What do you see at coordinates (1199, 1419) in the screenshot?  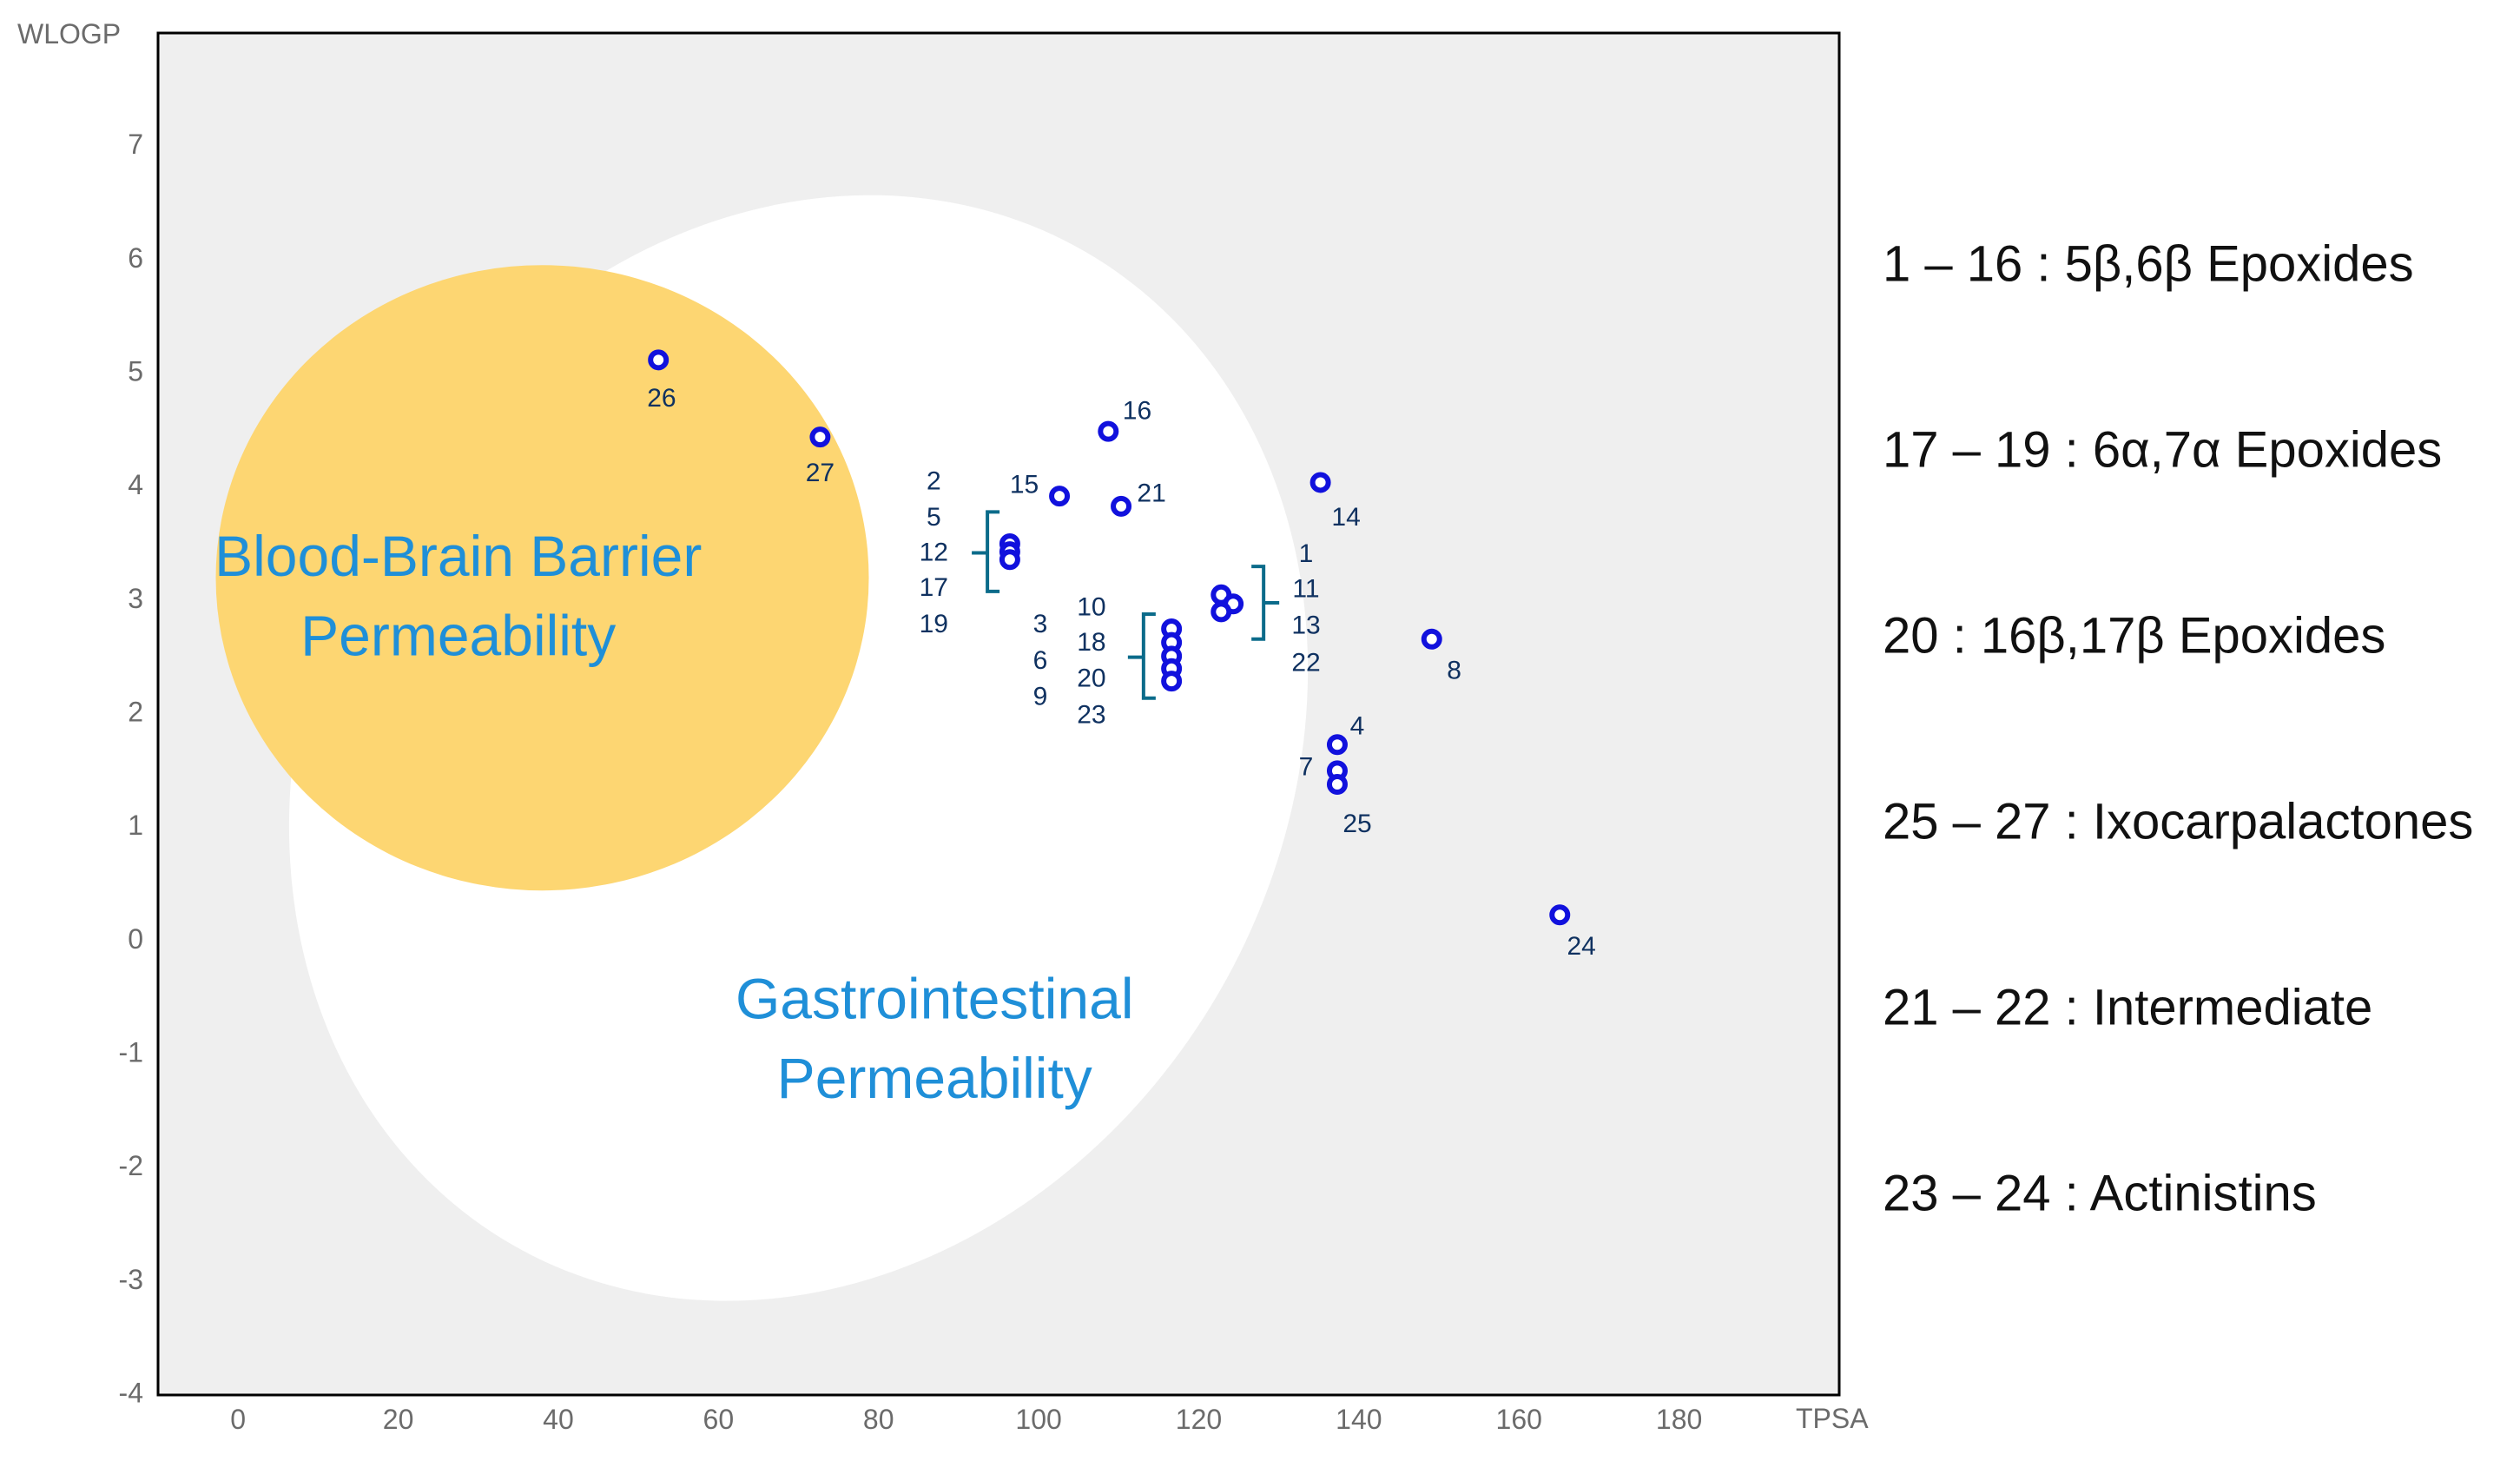 I see `x-tick-label: 120` at bounding box center [1199, 1419].